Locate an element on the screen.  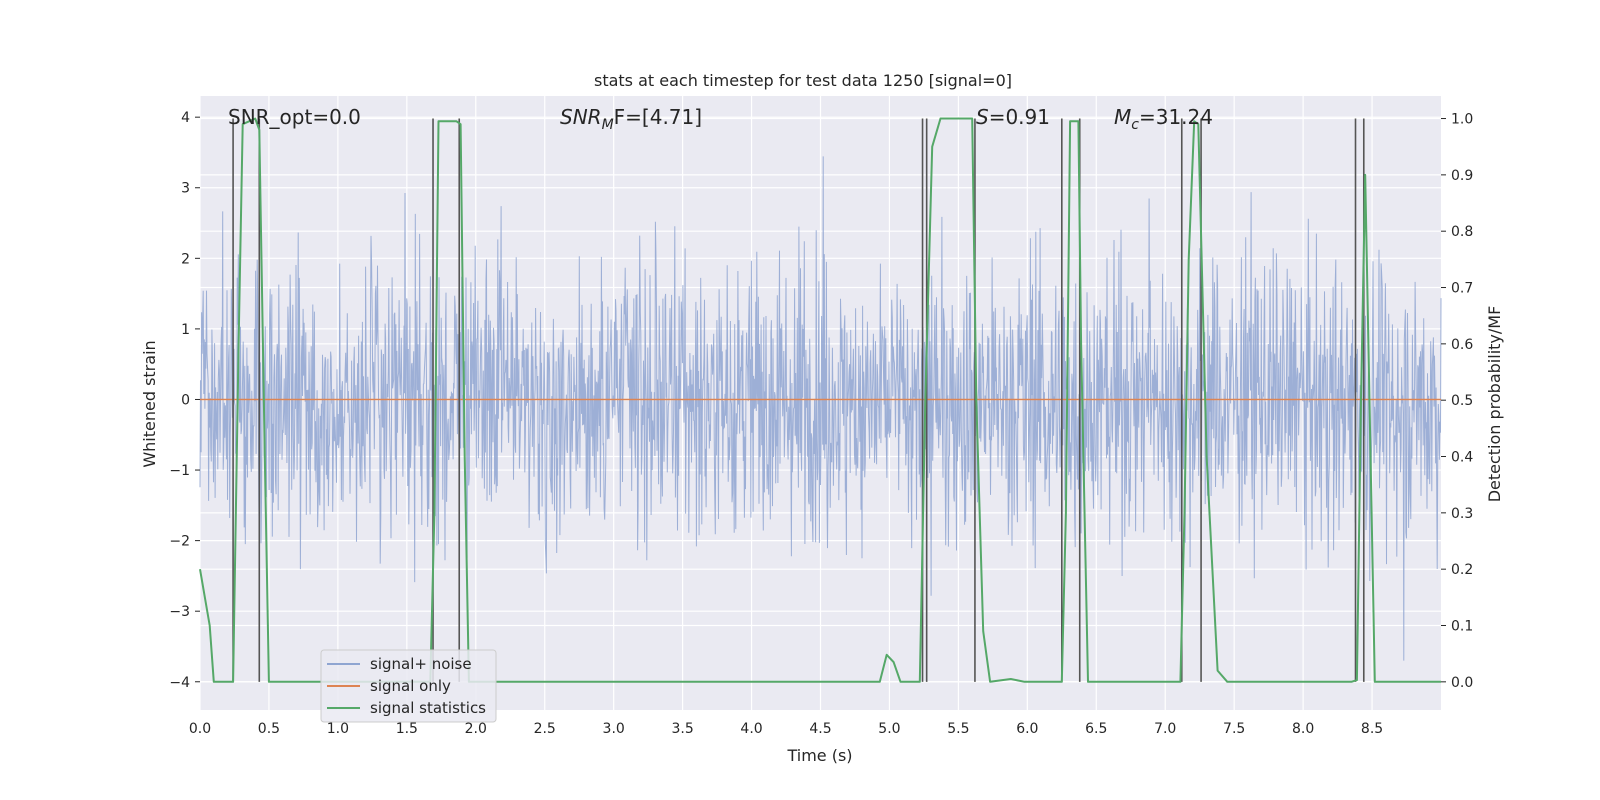
x-tick-label: 4.0 is located at coordinates (751, 729).